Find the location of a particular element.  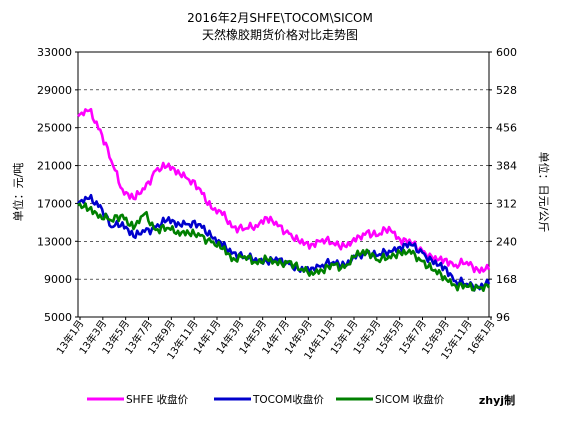

legend-label: SHFE 收盘价 is located at coordinates (157, 399).